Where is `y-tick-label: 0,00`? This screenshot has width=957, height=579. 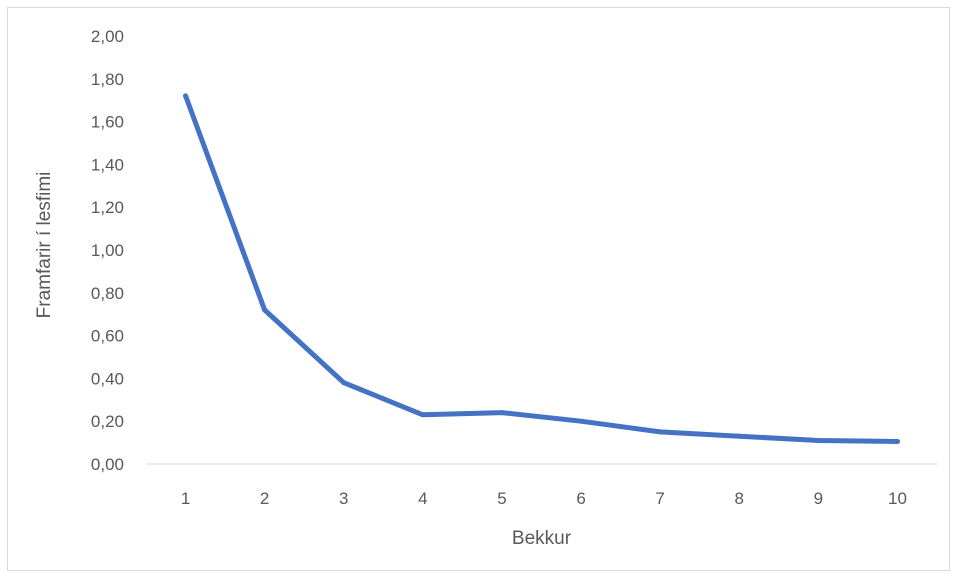 y-tick-label: 0,00 is located at coordinates (107, 464).